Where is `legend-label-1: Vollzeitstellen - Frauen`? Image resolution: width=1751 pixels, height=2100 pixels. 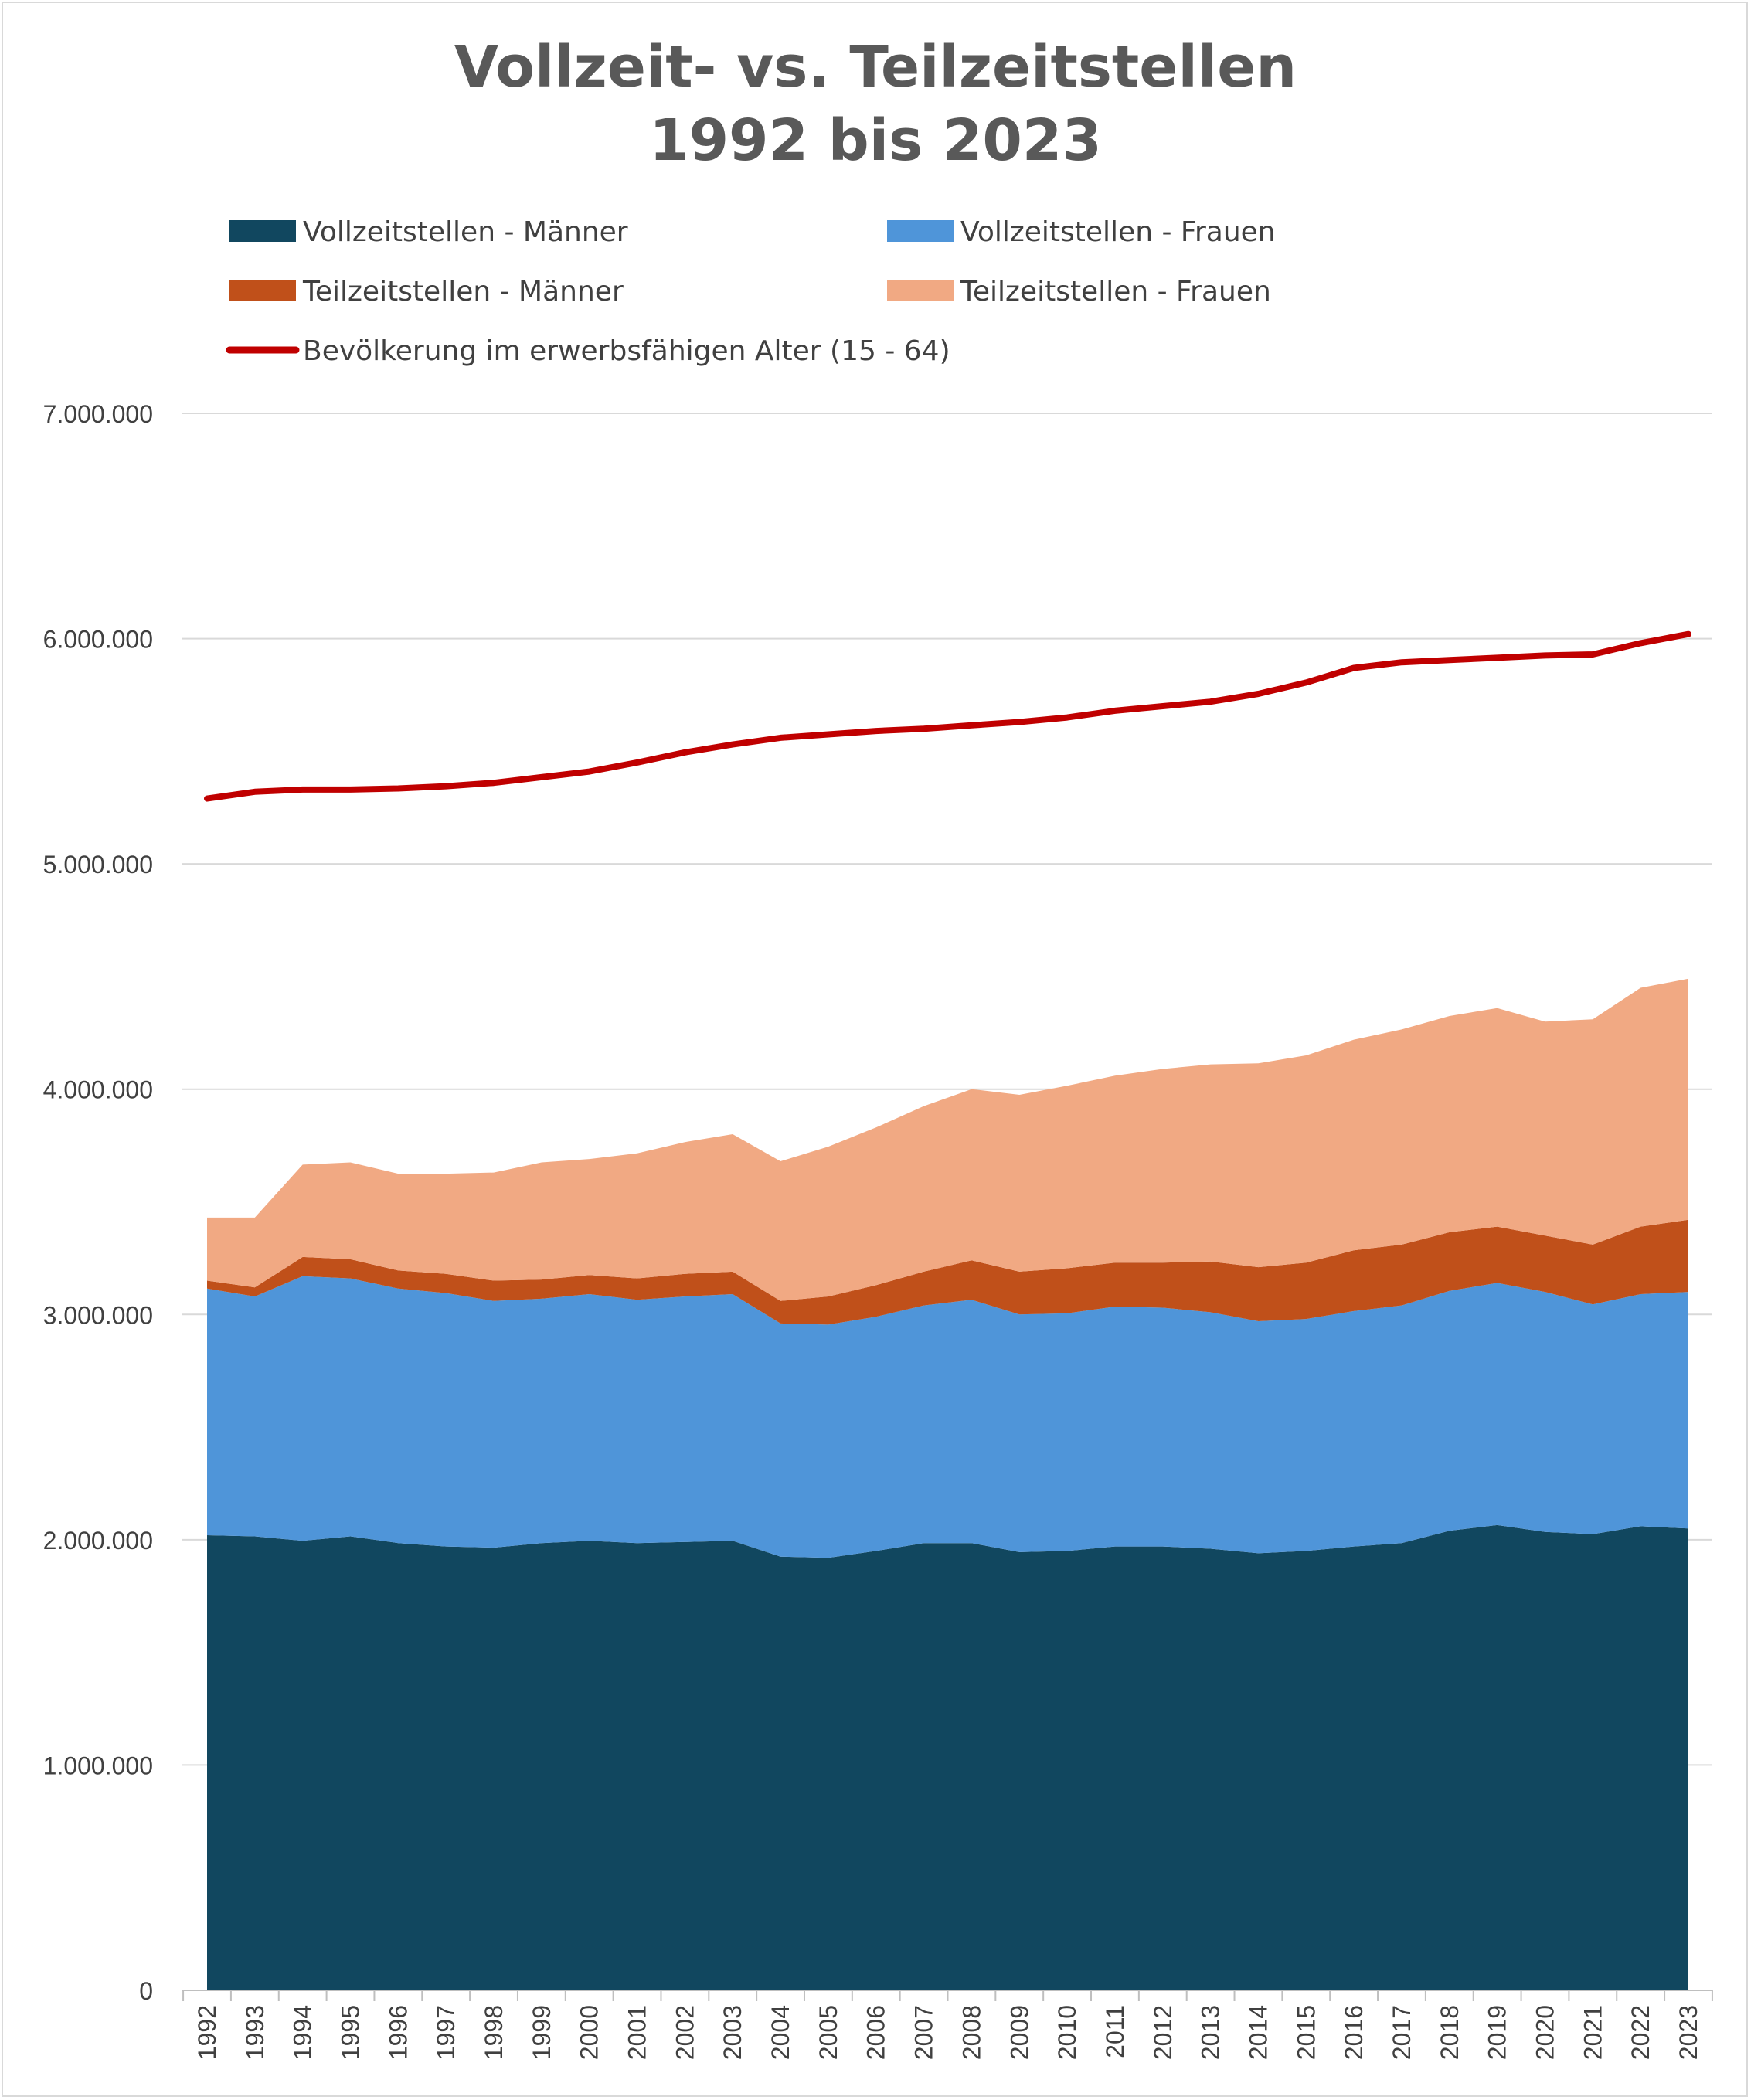
legend-label-1: Vollzeitstellen - Frauen is located at coordinates (1118, 232).